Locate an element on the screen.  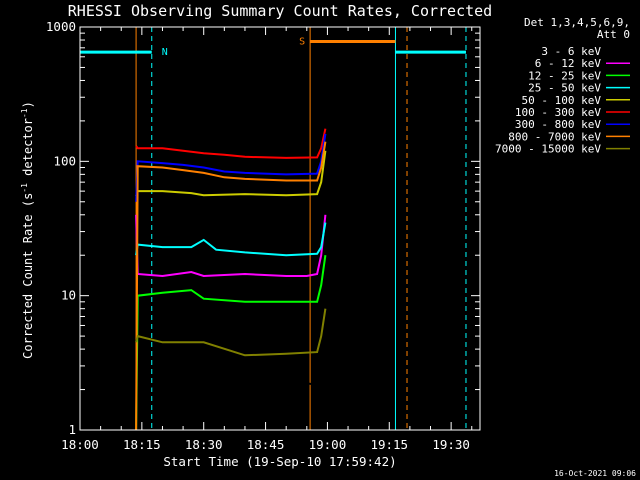
legend-label: 100 - 300 keV is located at coordinates (558, 112).